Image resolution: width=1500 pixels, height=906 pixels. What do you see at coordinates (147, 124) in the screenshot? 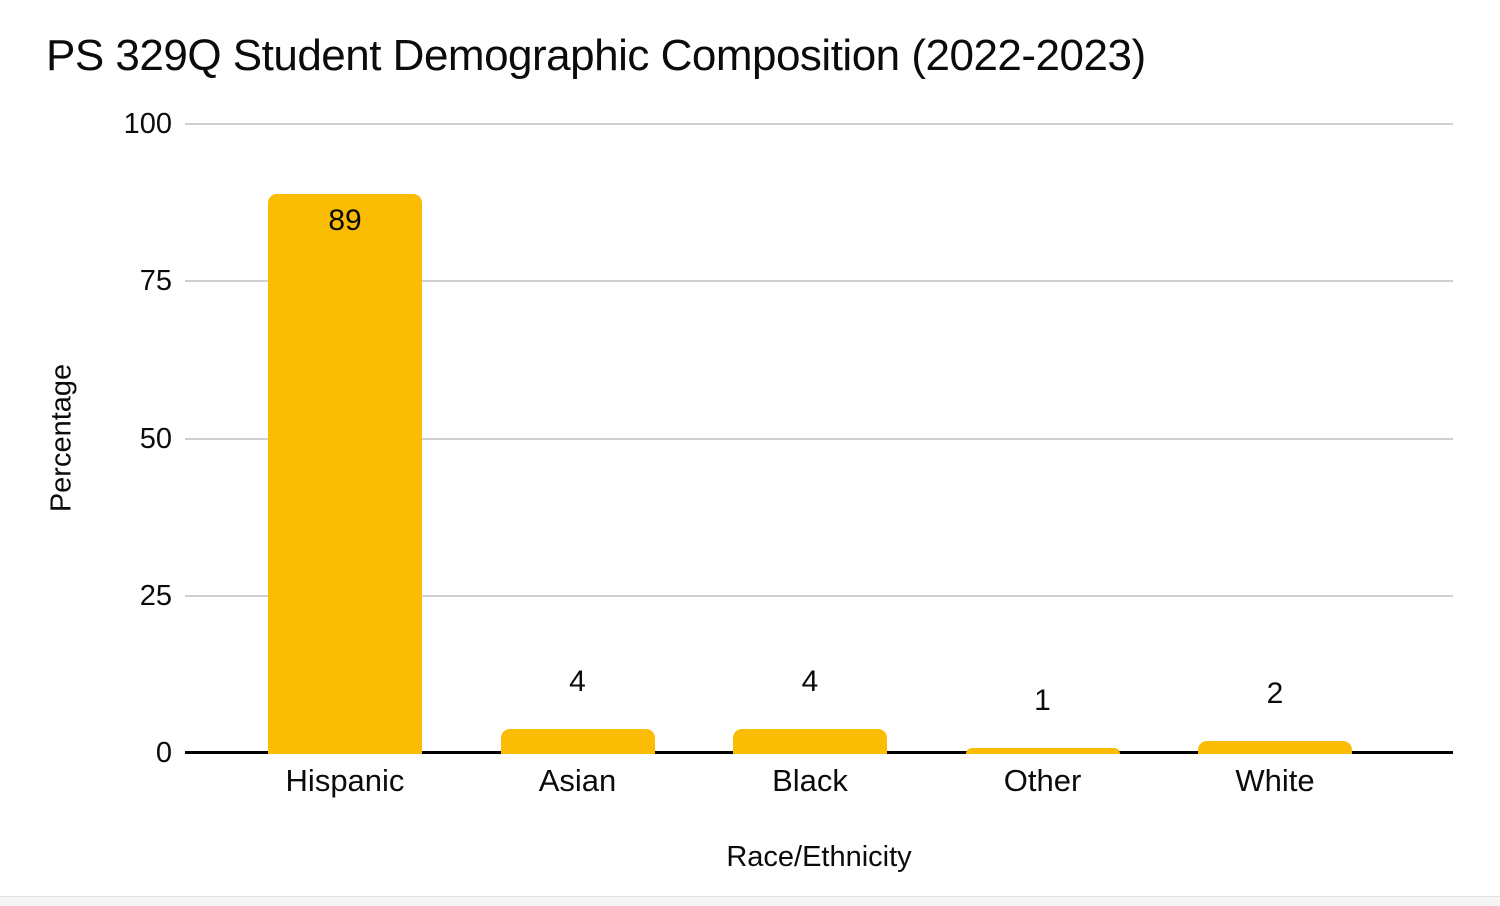
I see `y-tick-label-100: 100` at bounding box center [147, 124].